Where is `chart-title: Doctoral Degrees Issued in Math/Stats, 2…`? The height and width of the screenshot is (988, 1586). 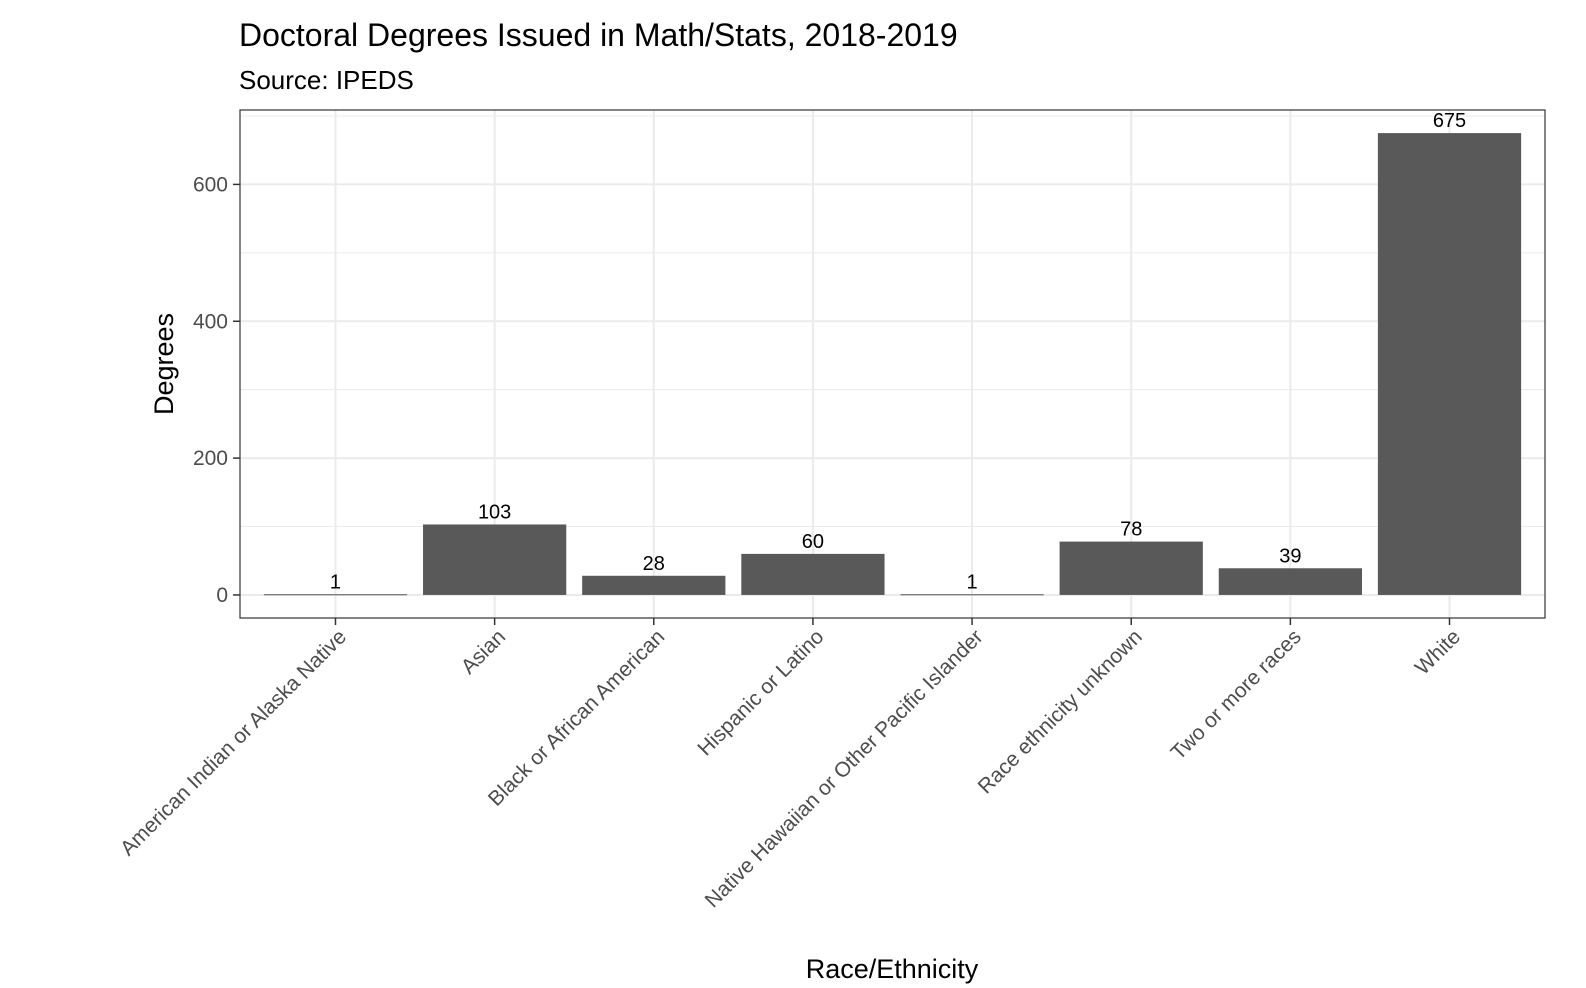 chart-title: Doctoral Degrees Issued in Math/Stats, 2… is located at coordinates (598, 35).